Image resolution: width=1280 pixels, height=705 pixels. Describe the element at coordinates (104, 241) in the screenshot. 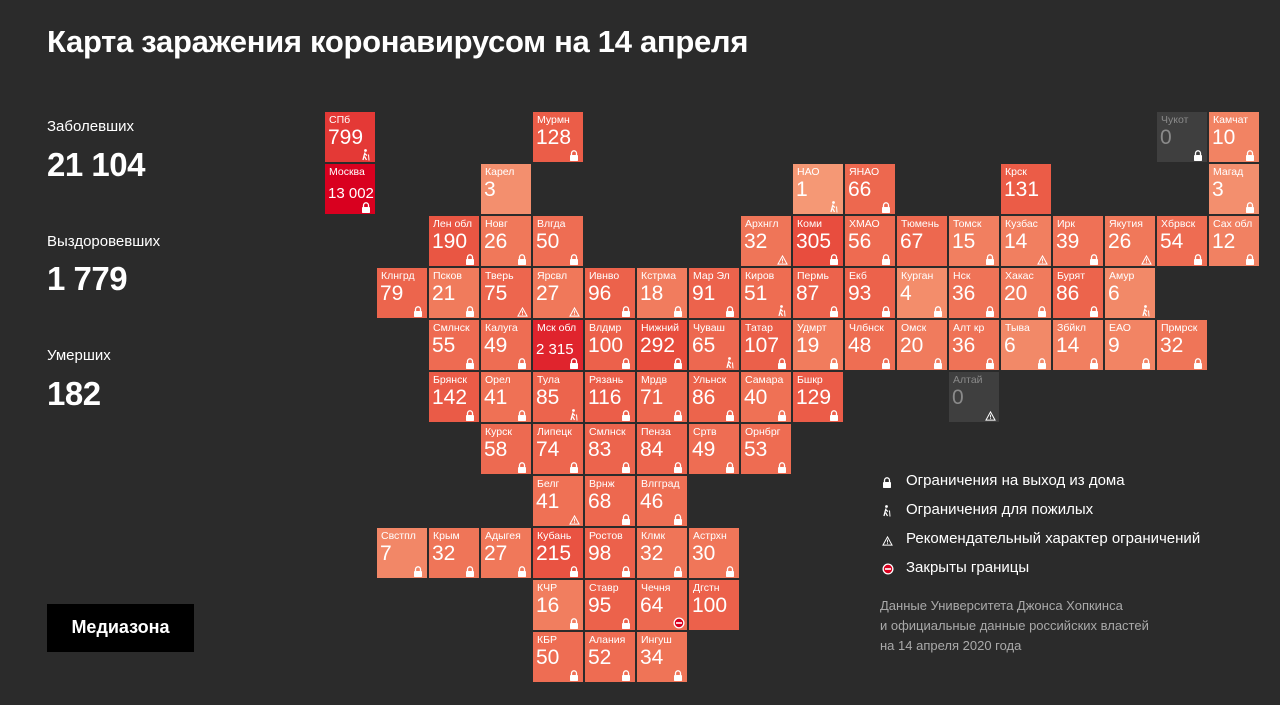

I see `recovered-label: Выздоровевших` at that location.